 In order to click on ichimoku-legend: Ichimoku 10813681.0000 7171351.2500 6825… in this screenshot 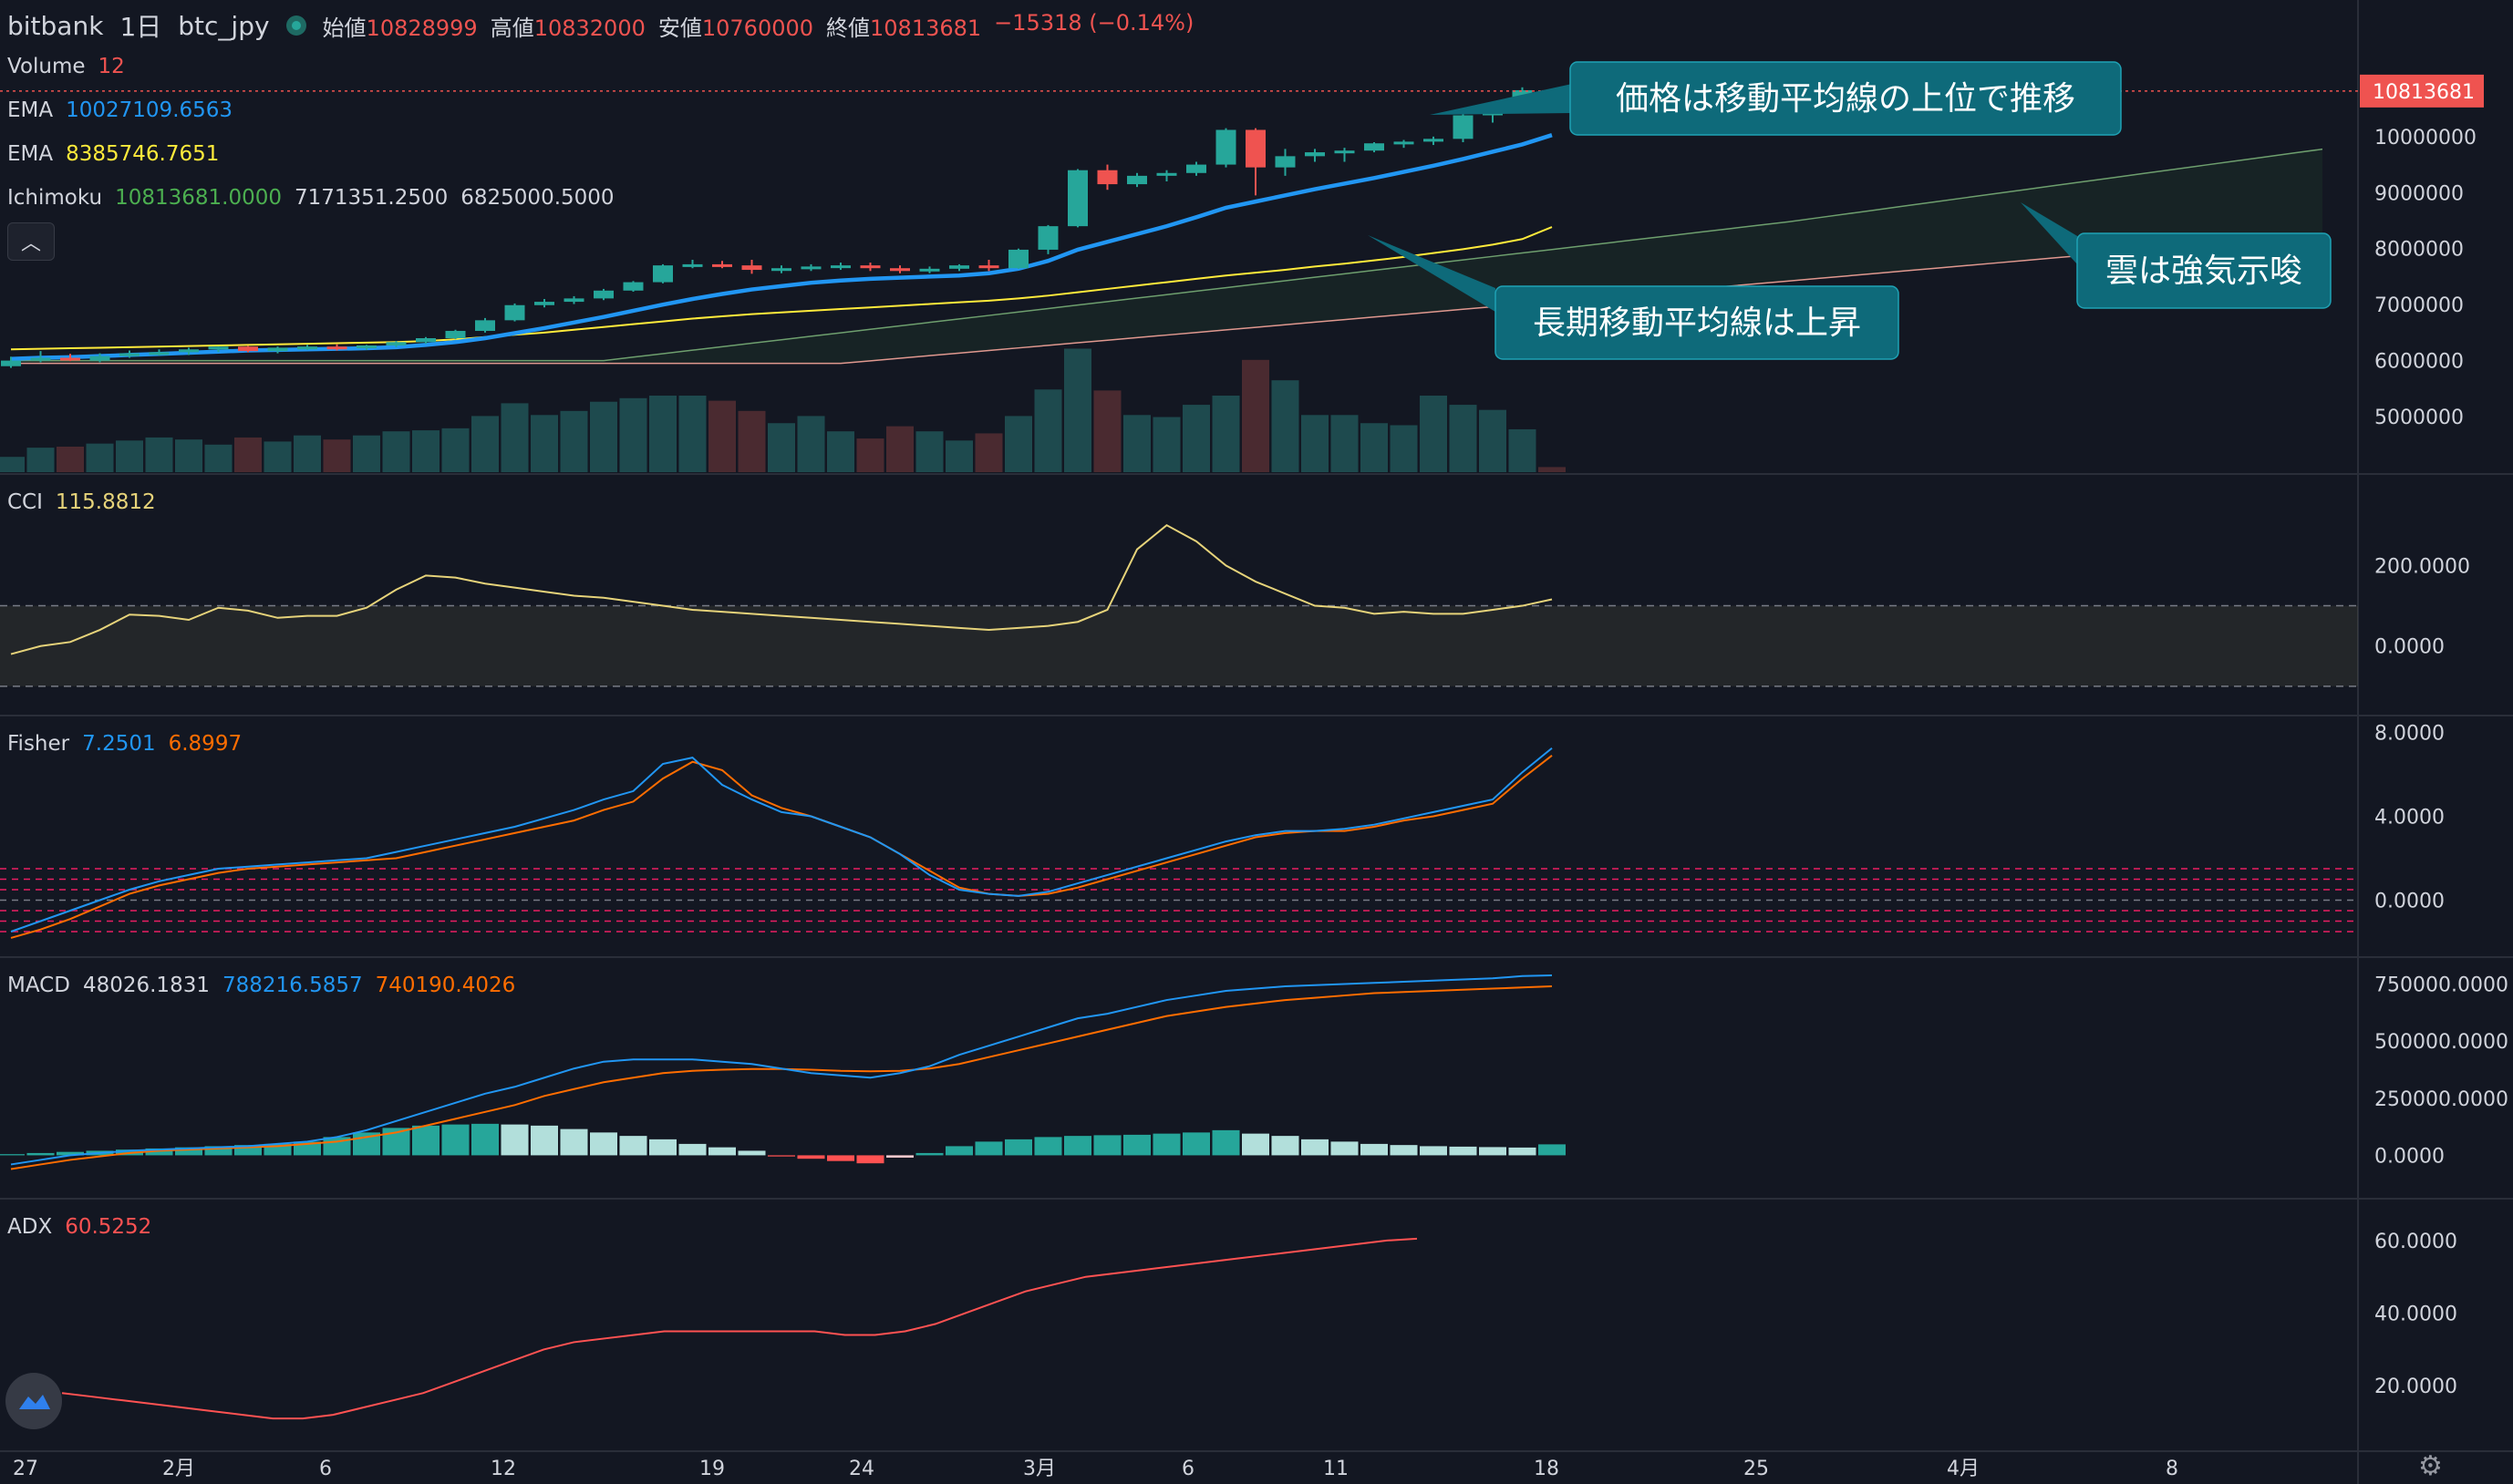, I will do `click(311, 198)`.